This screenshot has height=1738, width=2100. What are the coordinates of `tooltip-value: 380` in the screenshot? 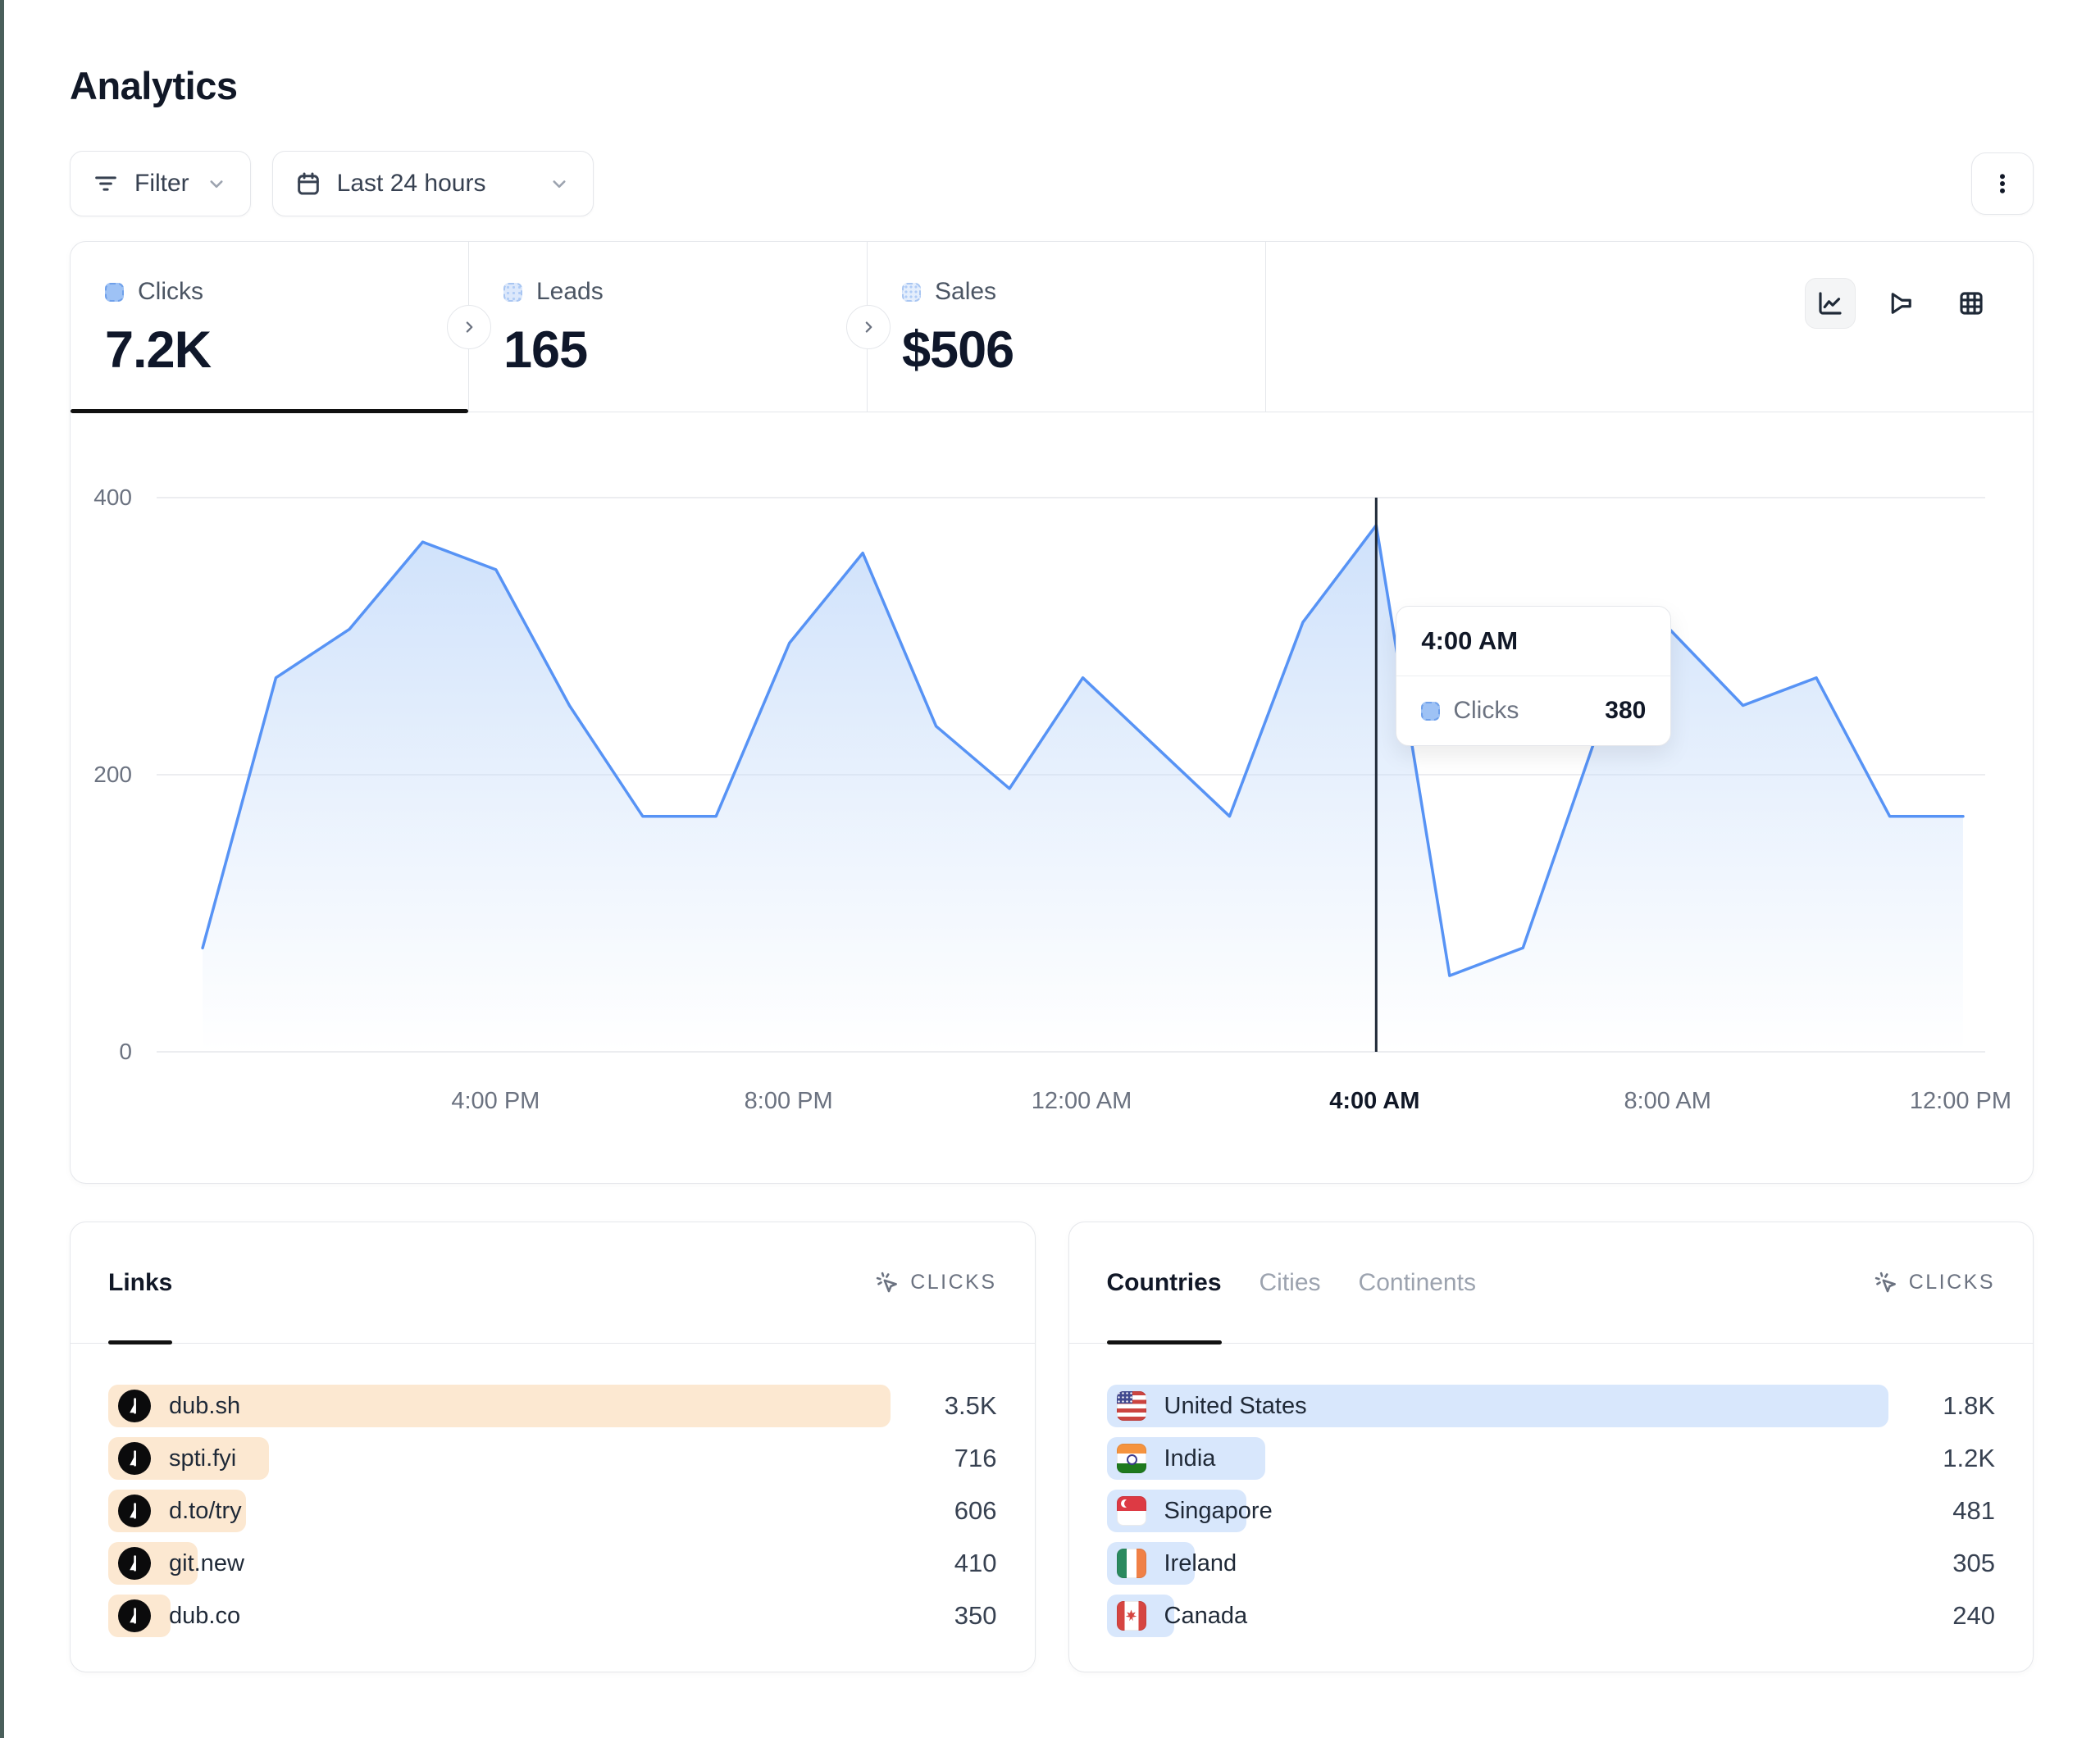 It's located at (1626, 710).